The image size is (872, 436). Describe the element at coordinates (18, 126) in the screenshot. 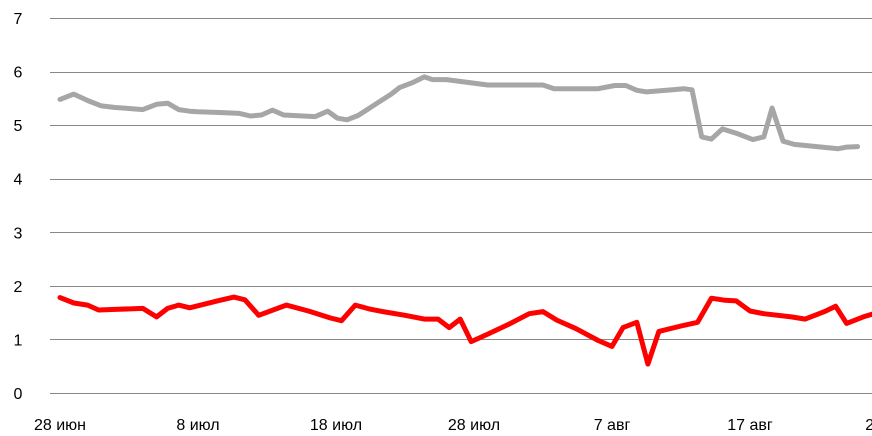

I see `y-tick-label: 5` at that location.